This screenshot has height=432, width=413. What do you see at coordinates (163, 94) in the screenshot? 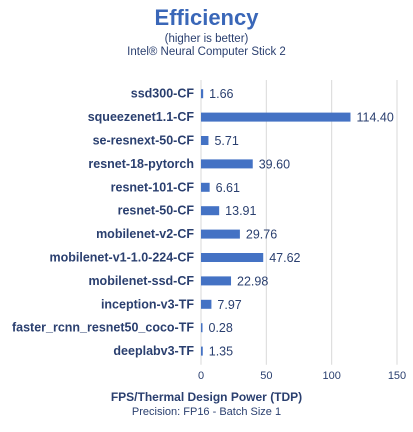
I see `category-label: ssd300-CF` at bounding box center [163, 94].